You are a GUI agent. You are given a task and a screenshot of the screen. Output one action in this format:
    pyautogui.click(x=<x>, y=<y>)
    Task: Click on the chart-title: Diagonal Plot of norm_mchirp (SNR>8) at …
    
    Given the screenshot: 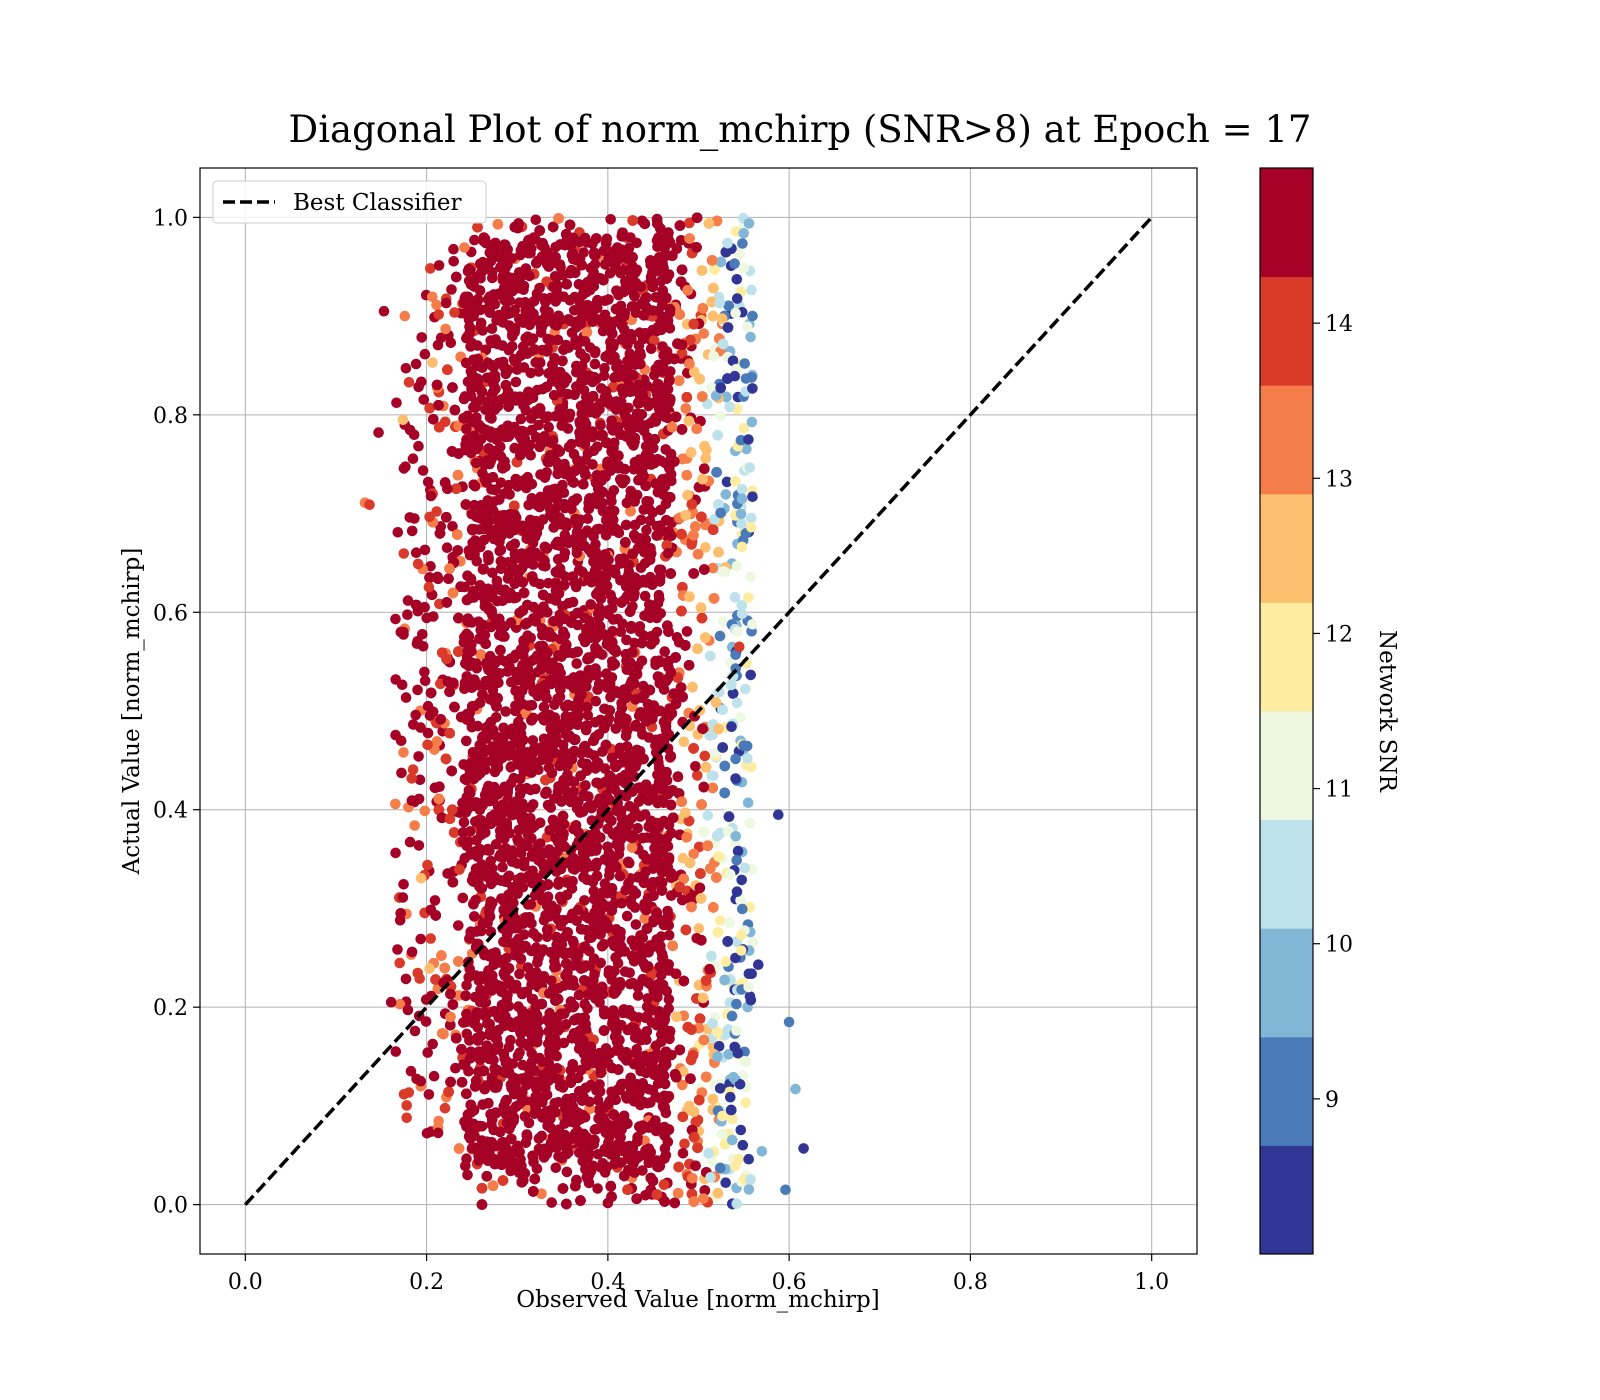 What is the action you would take?
    pyautogui.click(x=800, y=130)
    